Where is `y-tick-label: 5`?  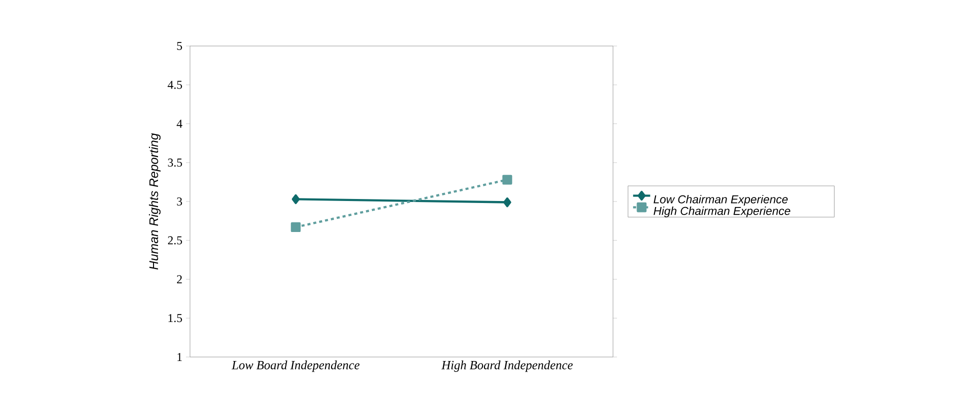
y-tick-label: 5 is located at coordinates (179, 46).